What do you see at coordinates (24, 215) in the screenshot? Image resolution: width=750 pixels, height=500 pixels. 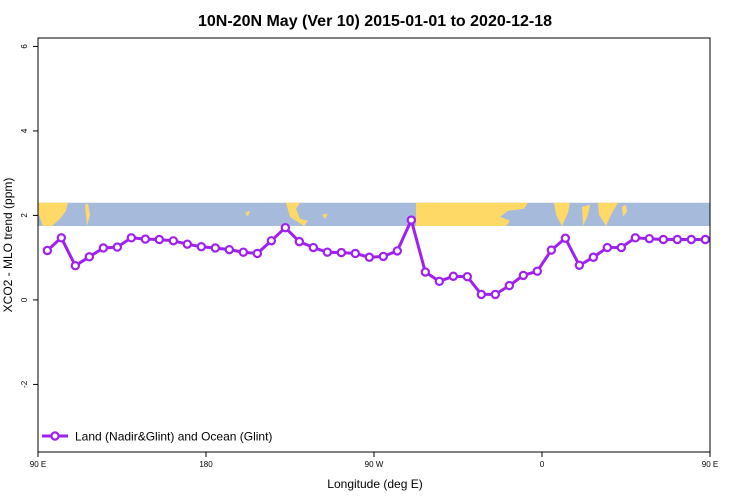 I see `y-tick-label: 2` at bounding box center [24, 215].